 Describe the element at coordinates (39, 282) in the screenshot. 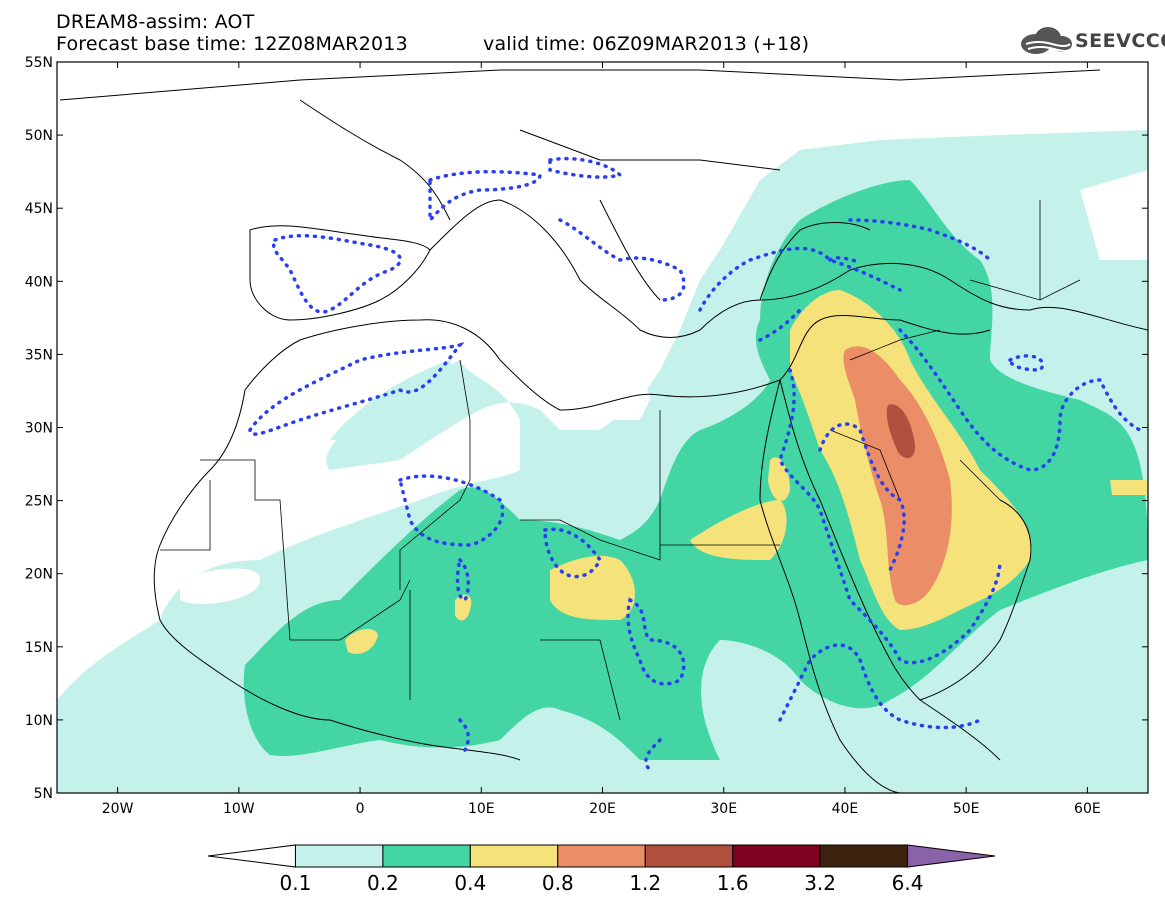

I see `lat-label: 40N` at that location.